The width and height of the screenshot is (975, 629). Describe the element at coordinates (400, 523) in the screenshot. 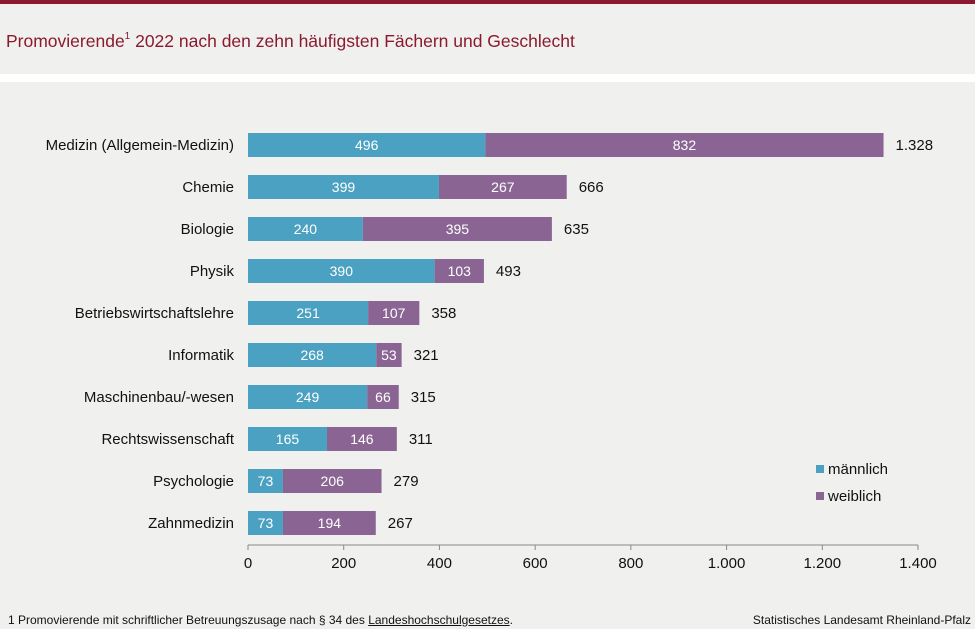

I see `total-label: 267` at that location.